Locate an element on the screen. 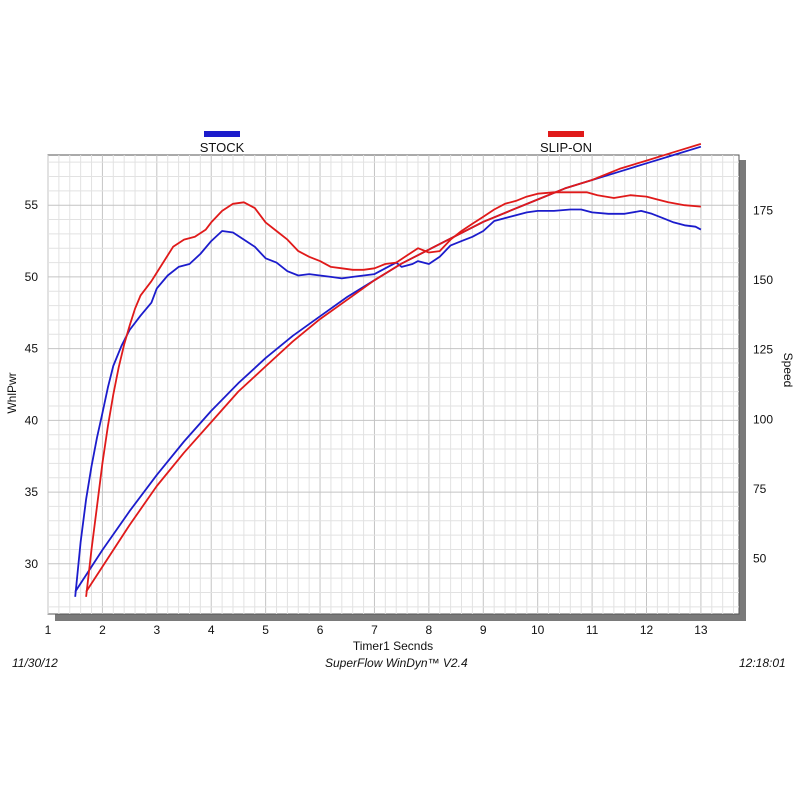 The height and width of the screenshot is (800, 800). x-tick-label: 9 is located at coordinates (483, 630).